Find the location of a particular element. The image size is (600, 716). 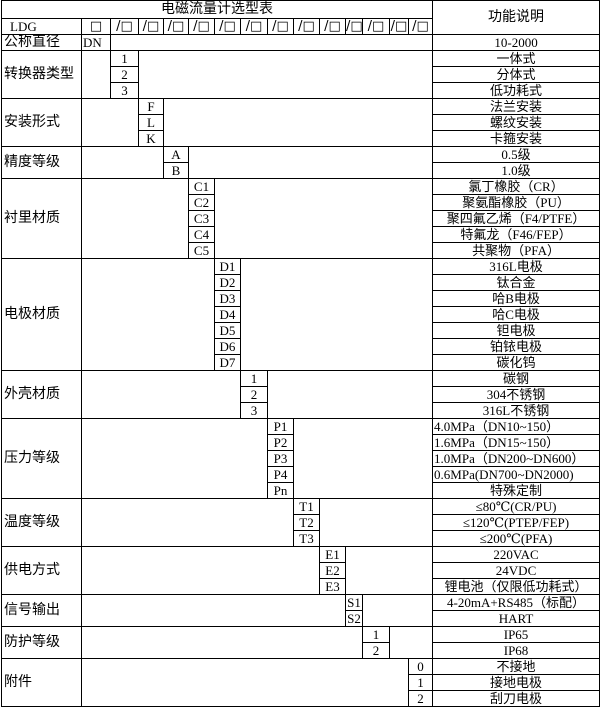

nominal-code: DN is located at coordinates (96, 42).